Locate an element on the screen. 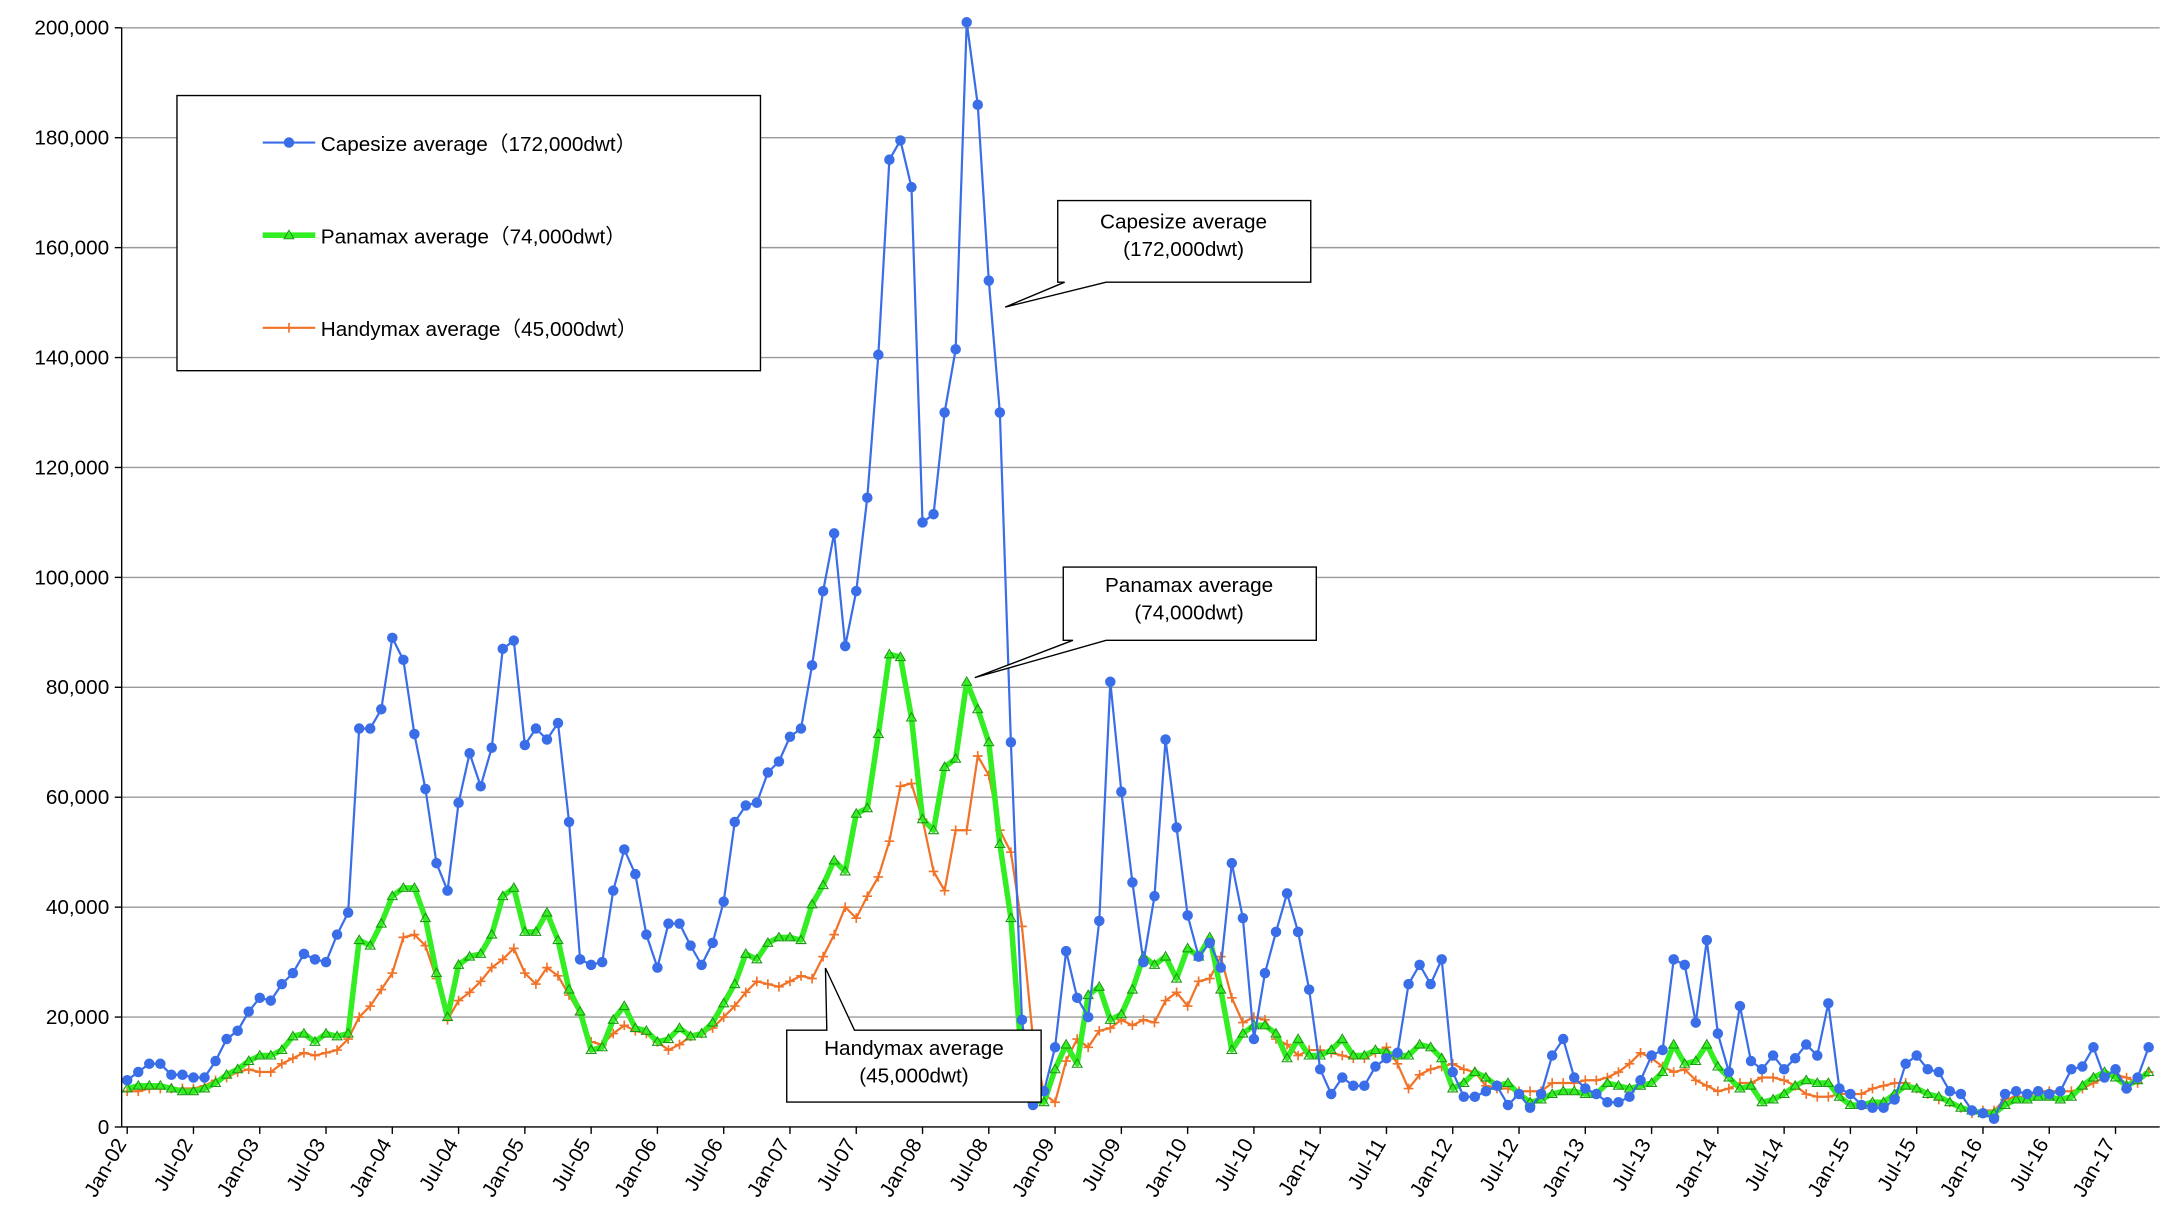  x-tick-label: Jan-17 is located at coordinates (2094, 1168).